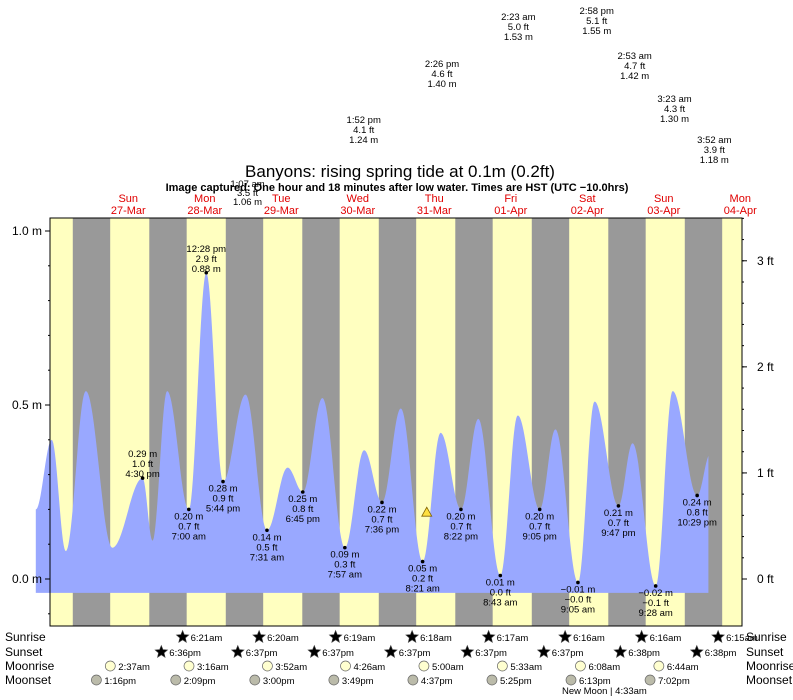 The width and height of the screenshot is (793, 700). What do you see at coordinates (364, 120) in the screenshot?
I see `offscale-high-label: 1:52 pm` at bounding box center [364, 120].